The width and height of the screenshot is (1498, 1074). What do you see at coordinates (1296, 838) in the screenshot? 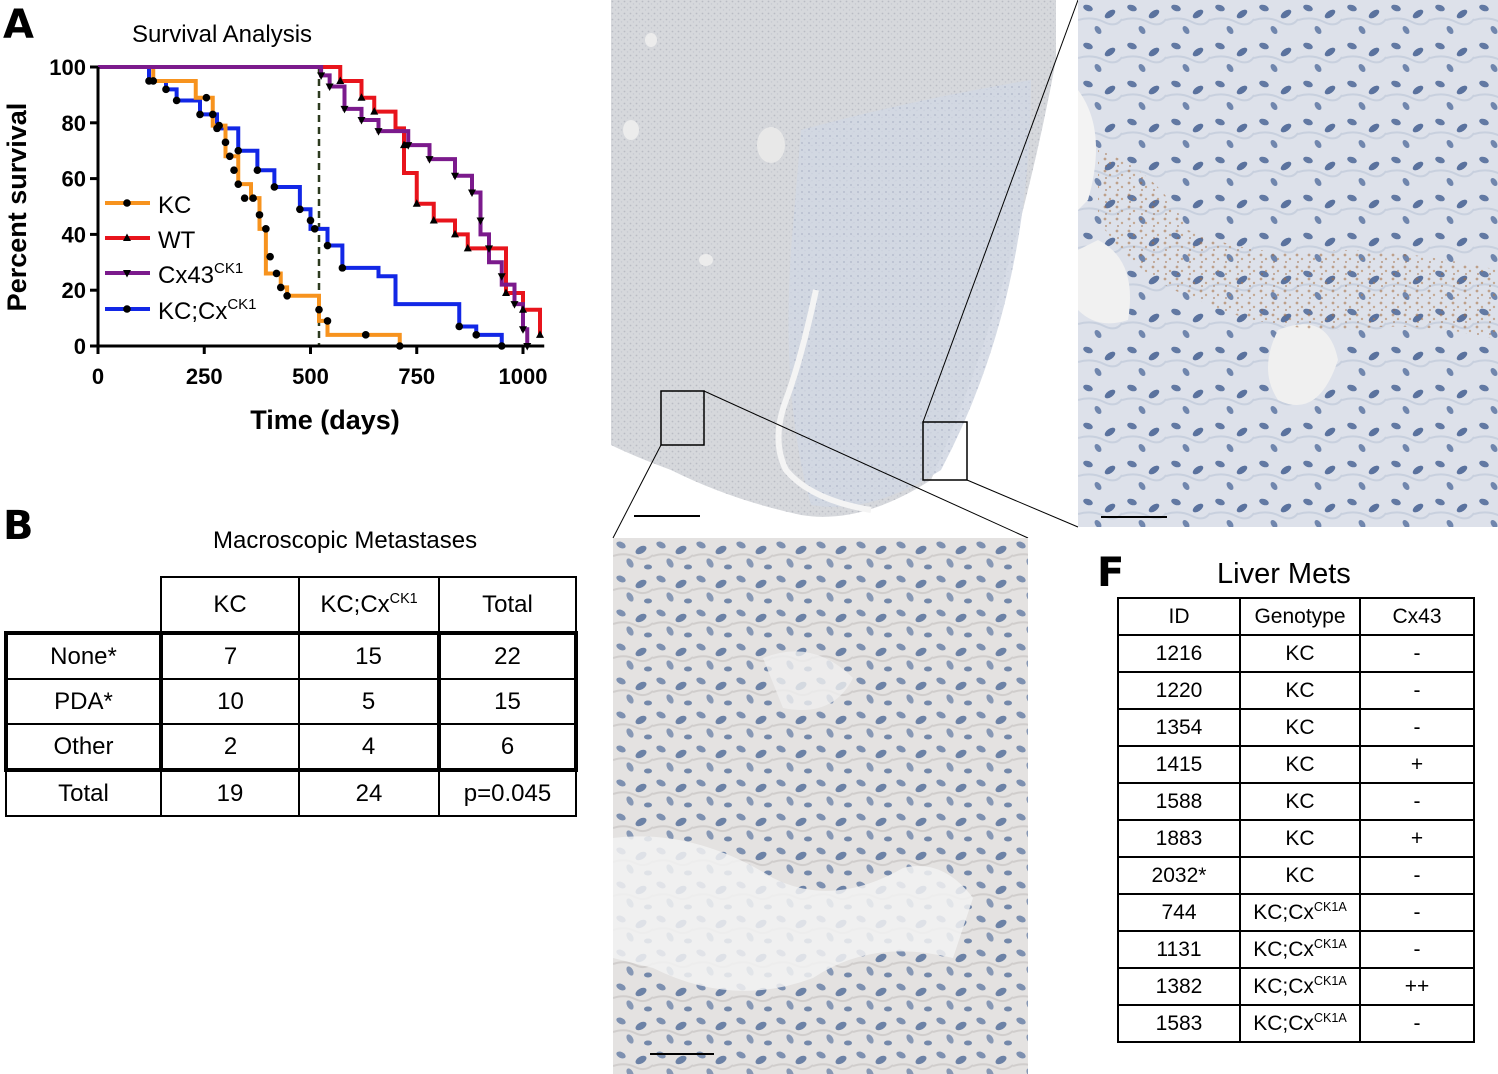
I see `table-row: 1883 KC +` at bounding box center [1296, 838].